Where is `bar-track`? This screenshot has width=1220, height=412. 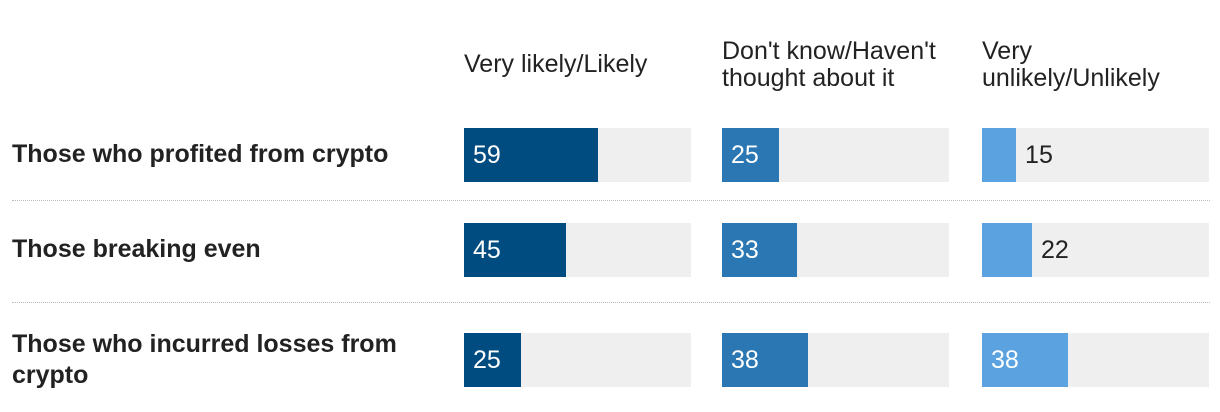 bar-track is located at coordinates (1095, 155).